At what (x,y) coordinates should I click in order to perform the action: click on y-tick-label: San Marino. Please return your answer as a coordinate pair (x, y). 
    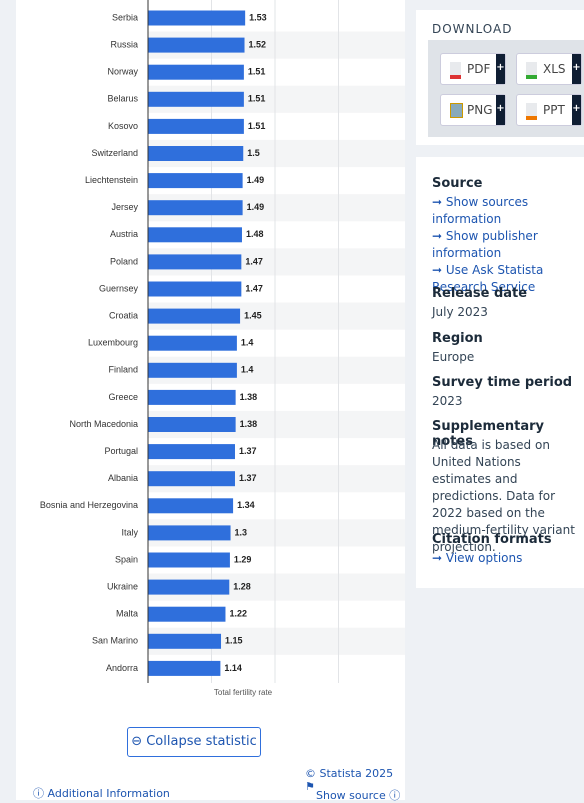
    Looking at the image, I should click on (115, 641).